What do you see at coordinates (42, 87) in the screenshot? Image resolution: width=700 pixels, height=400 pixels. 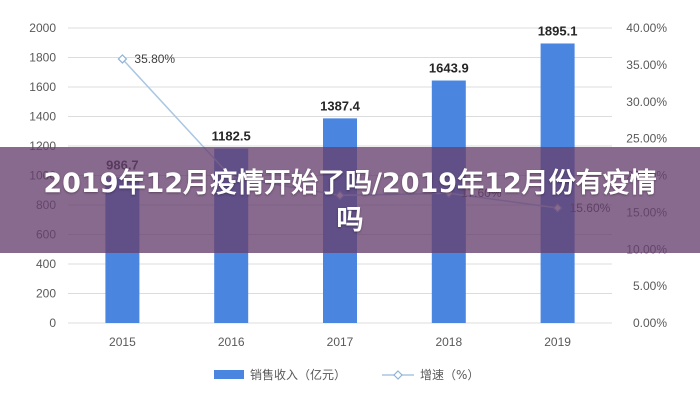 I see `left-axis-tick-label: 1600` at bounding box center [42, 87].